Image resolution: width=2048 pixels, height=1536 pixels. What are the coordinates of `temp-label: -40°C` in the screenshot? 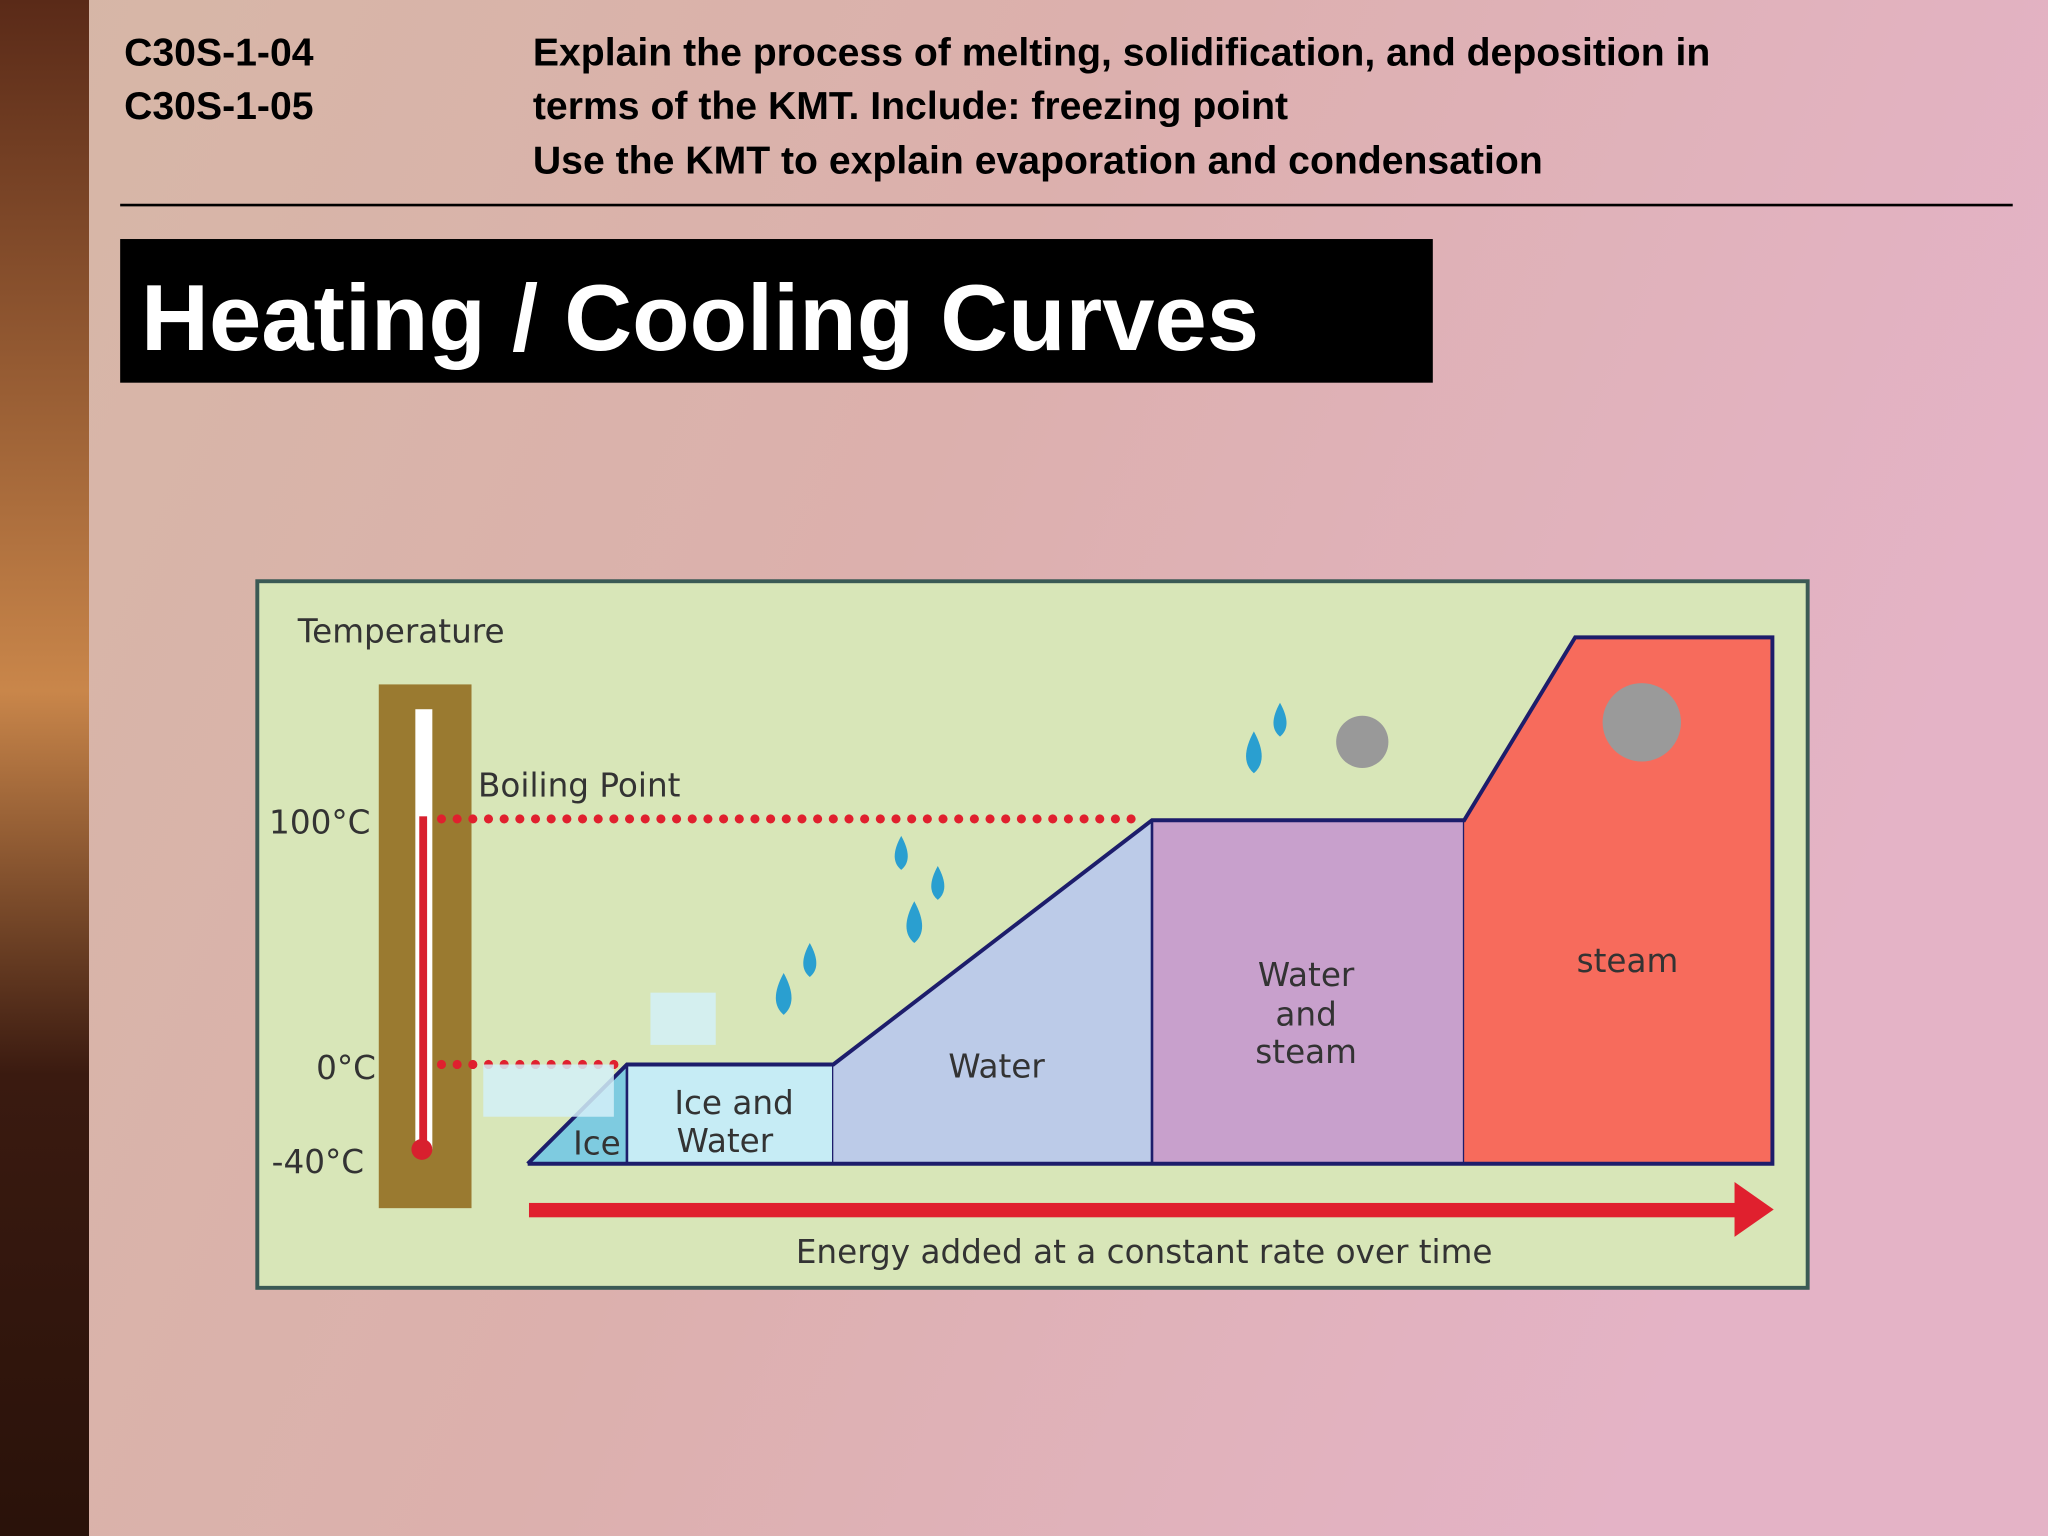 It's located at (318, 1162).